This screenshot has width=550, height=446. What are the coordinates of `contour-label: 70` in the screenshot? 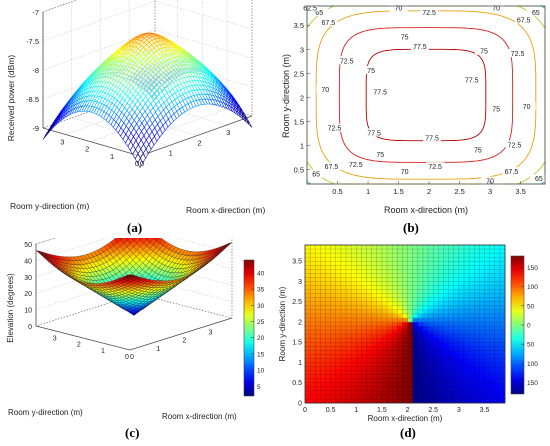 It's located at (405, 172).